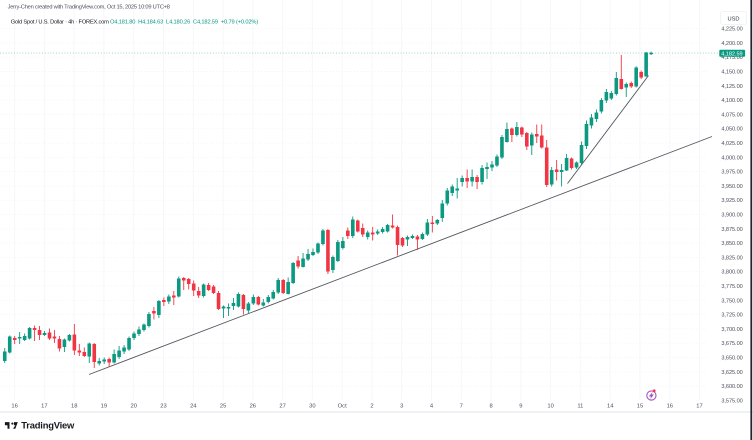 The height and width of the screenshot is (440, 753). What do you see at coordinates (401, 407) in the screenshot?
I see `svg-text: 3` at bounding box center [401, 407].